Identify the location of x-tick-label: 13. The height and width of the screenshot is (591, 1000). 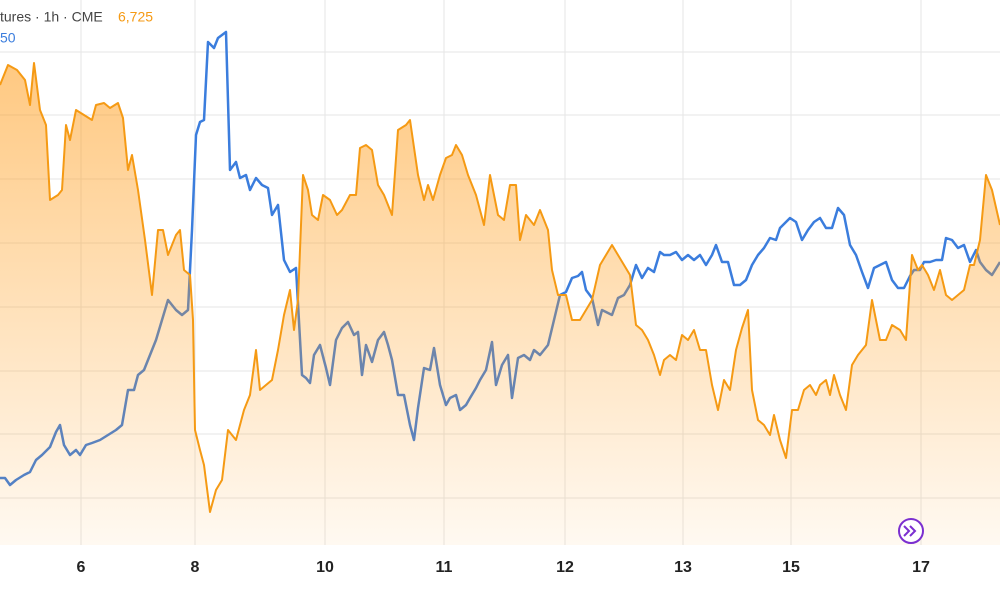
(683, 567).